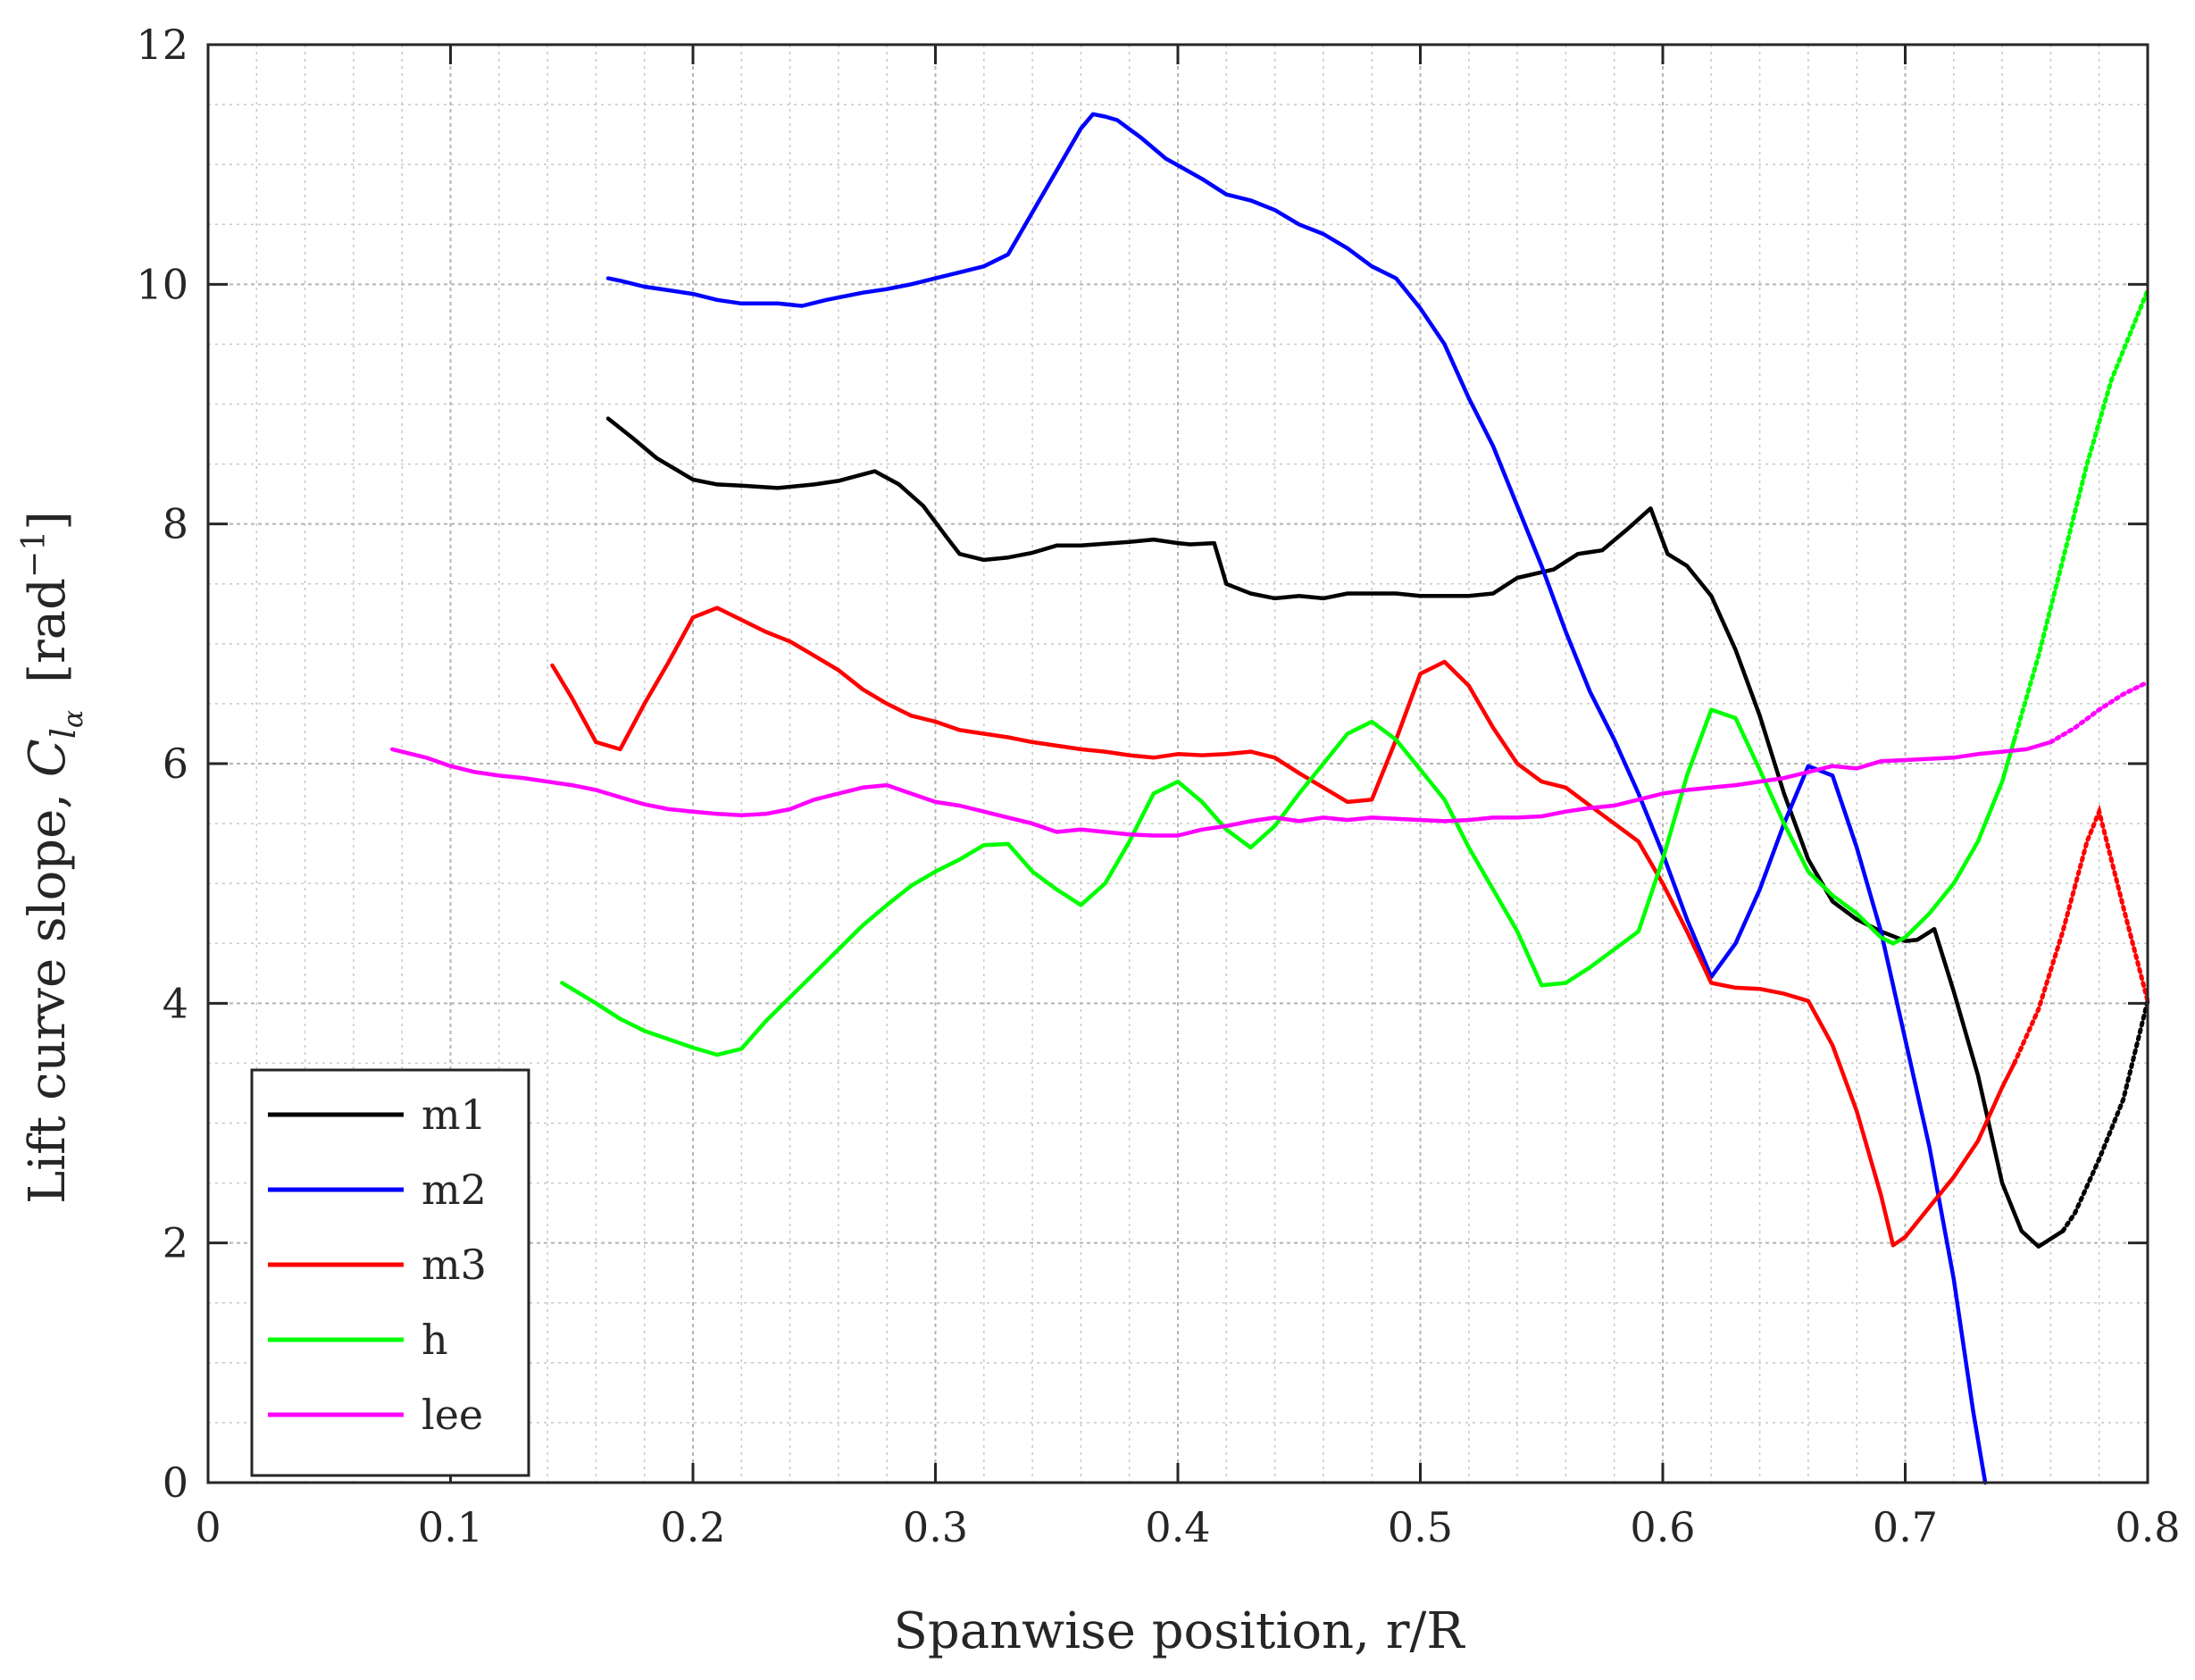  What do you see at coordinates (1180, 1631) in the screenshot?
I see `x-axis-label: Spanwise position, r/R` at bounding box center [1180, 1631].